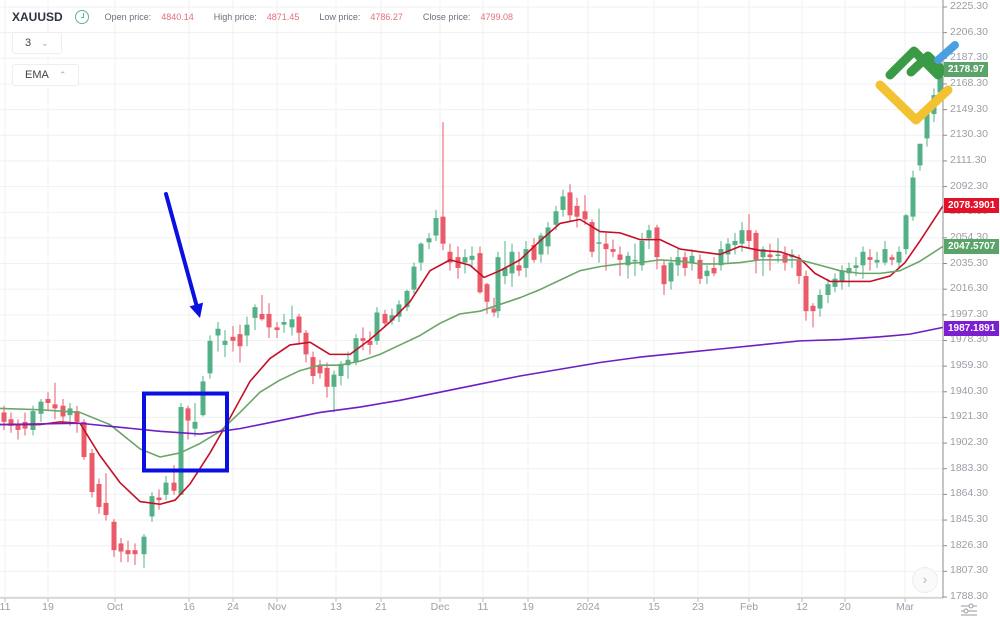 This screenshot has width=1000, height=620. Describe the element at coordinates (340, 17) in the screenshot. I see `low-label: Low price:` at that location.